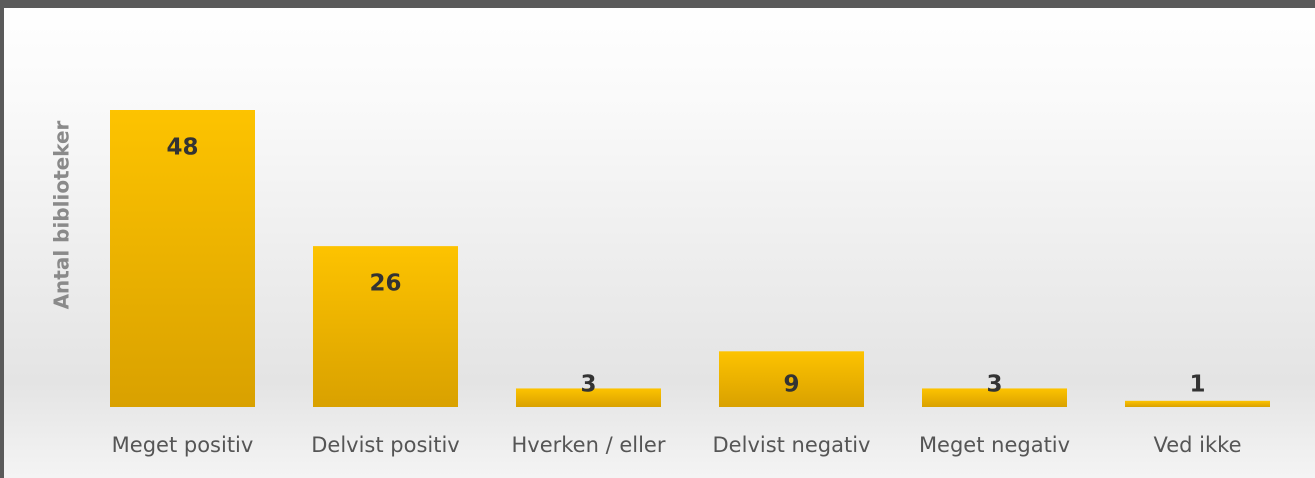  Describe the element at coordinates (1197, 385) in the screenshot. I see `value-label: 1` at that location.